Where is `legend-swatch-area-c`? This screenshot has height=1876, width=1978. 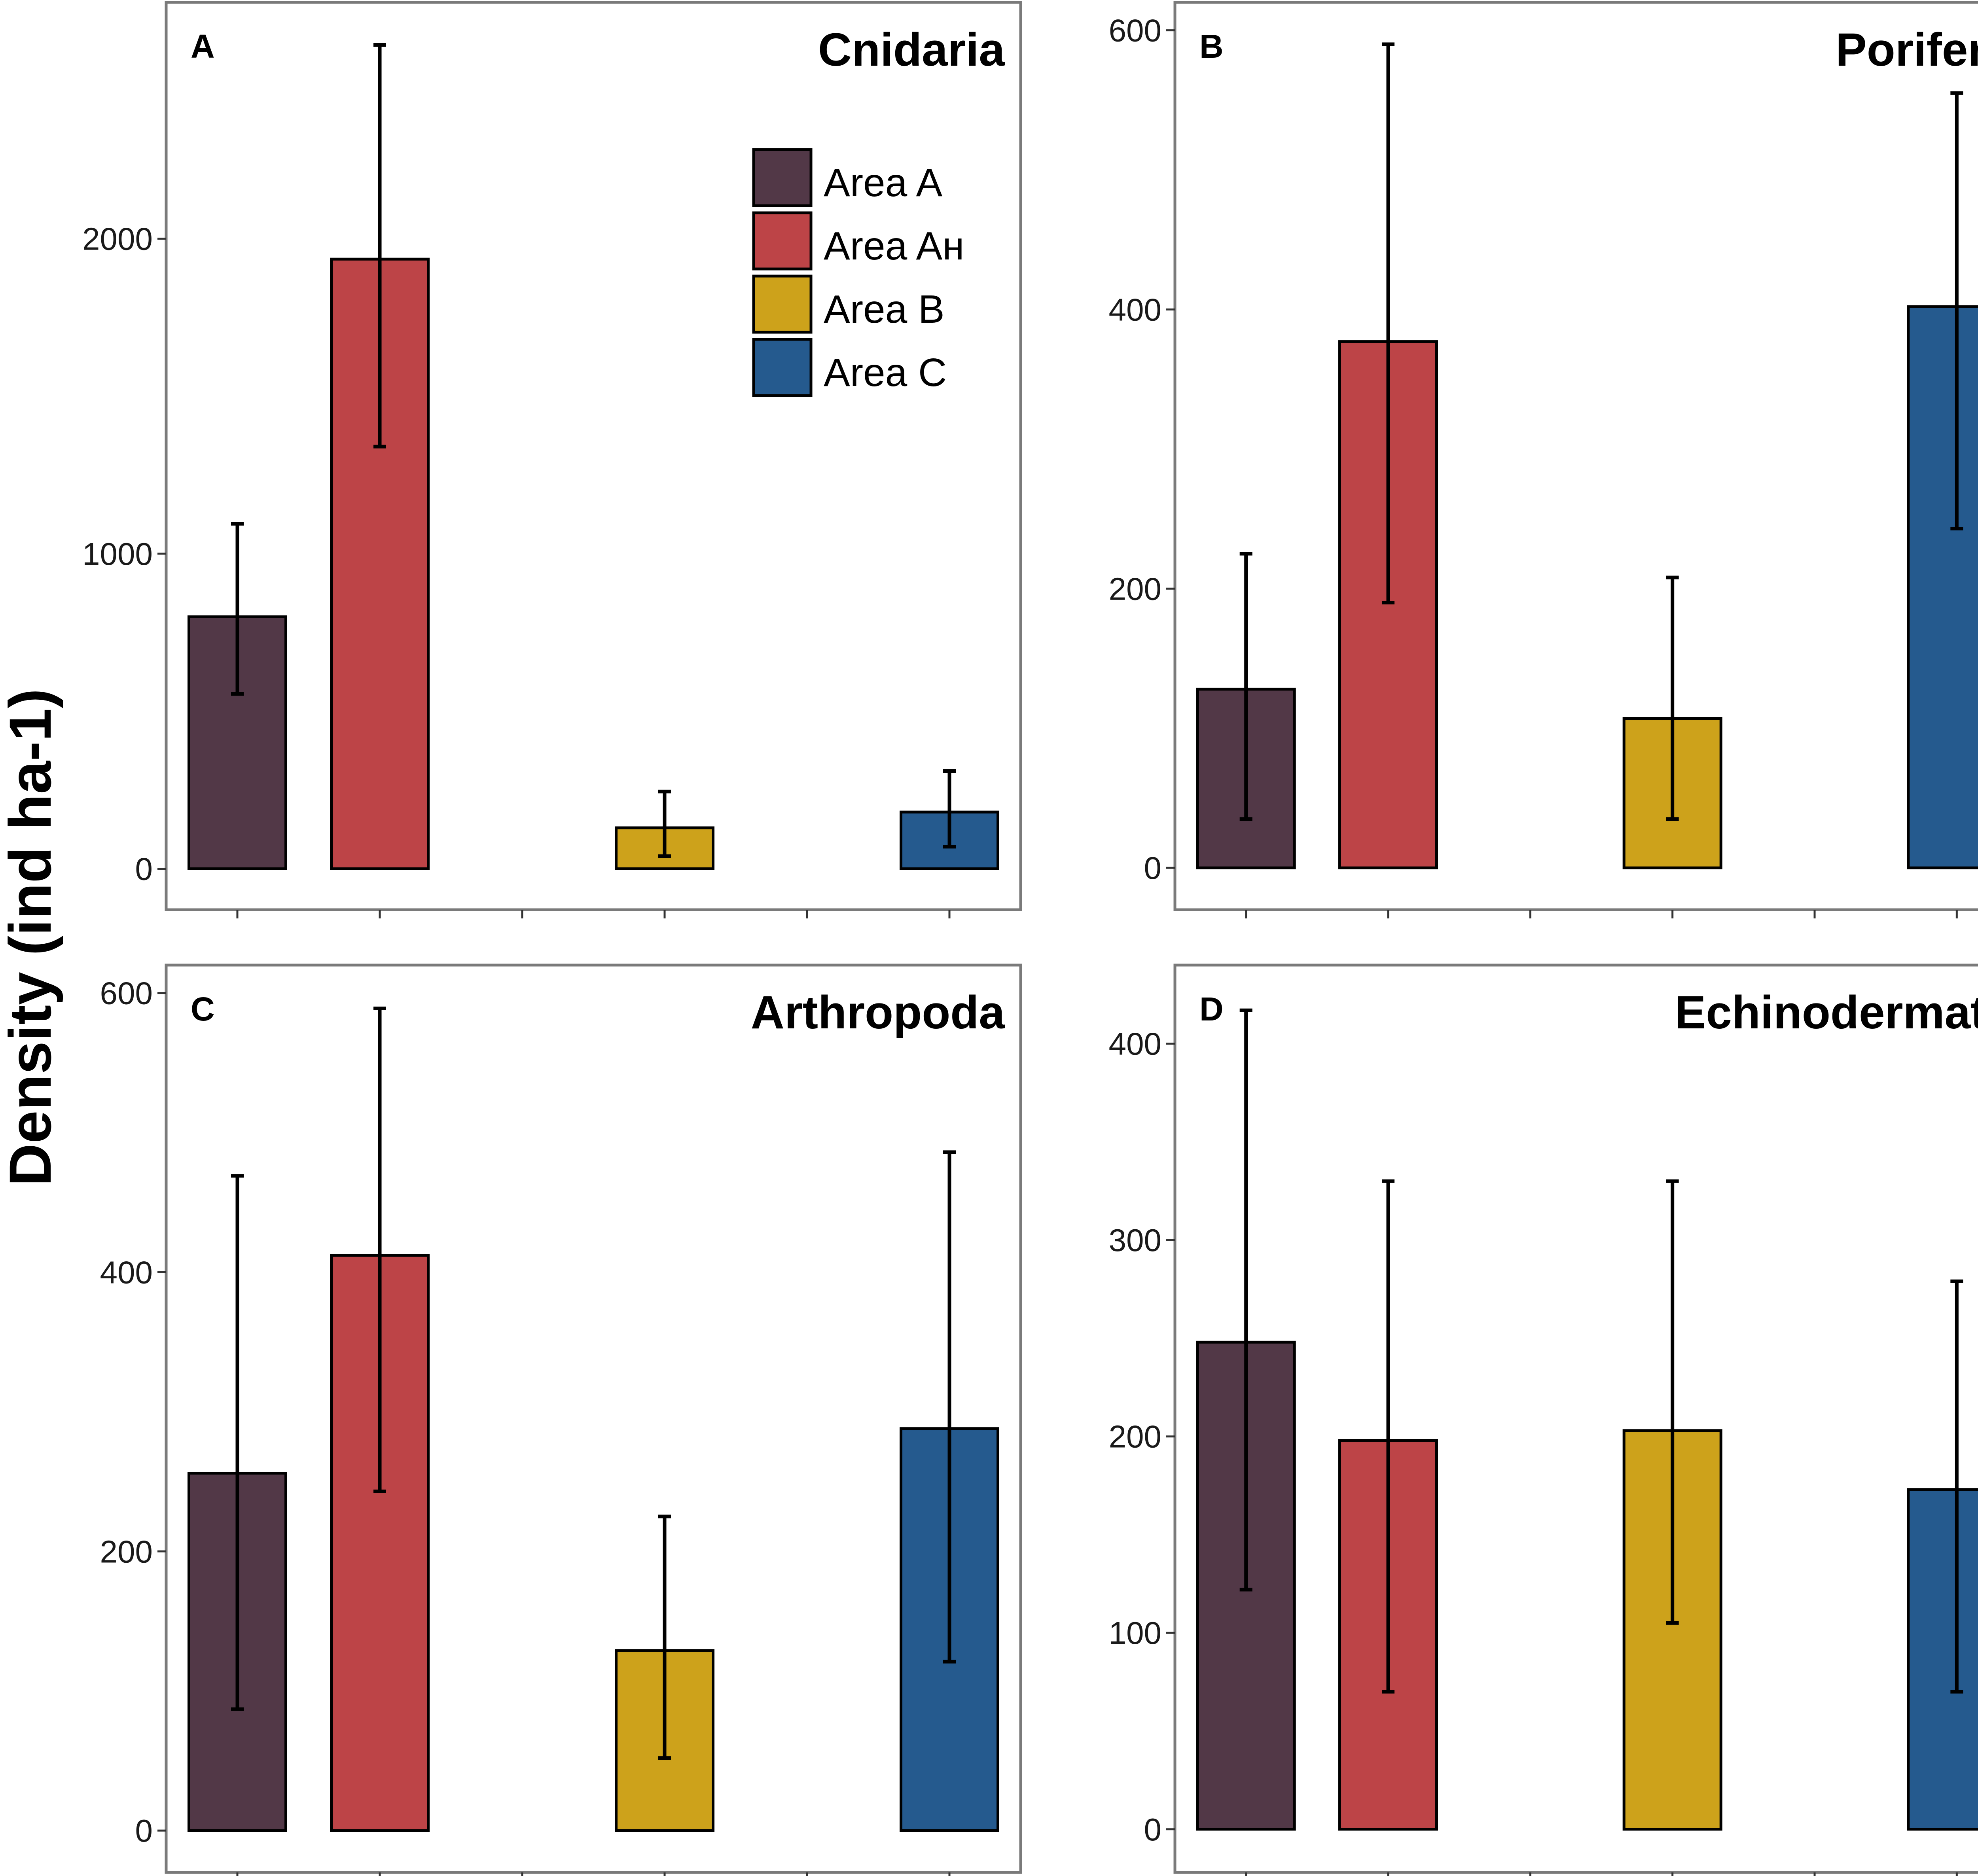 legend-swatch-area-c is located at coordinates (782, 368).